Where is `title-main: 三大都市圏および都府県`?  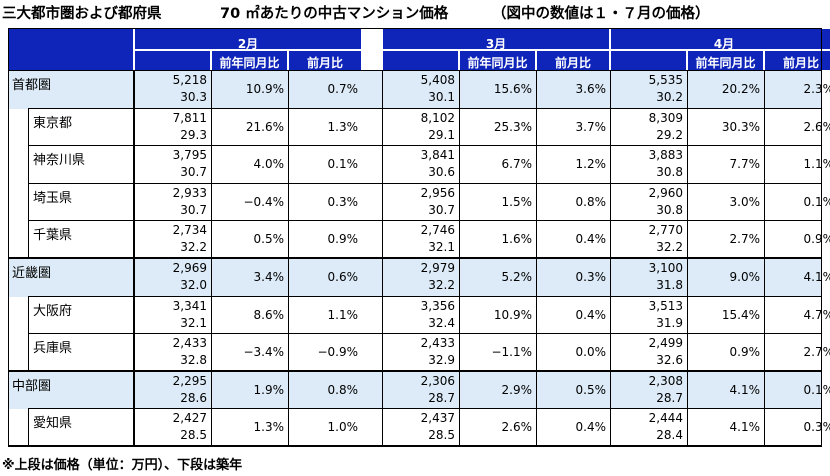
title-main: 三大都市圏および都府県 is located at coordinates (82, 14).